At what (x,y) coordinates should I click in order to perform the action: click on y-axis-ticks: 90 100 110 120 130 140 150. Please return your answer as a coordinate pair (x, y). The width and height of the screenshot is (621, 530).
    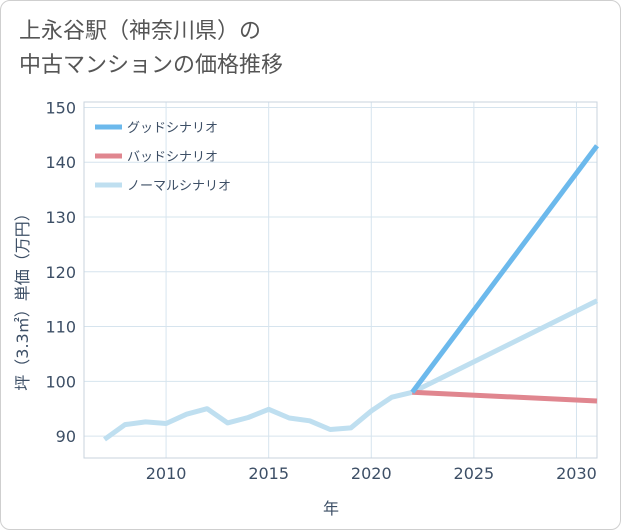
    Looking at the image, I should click on (60, 272).